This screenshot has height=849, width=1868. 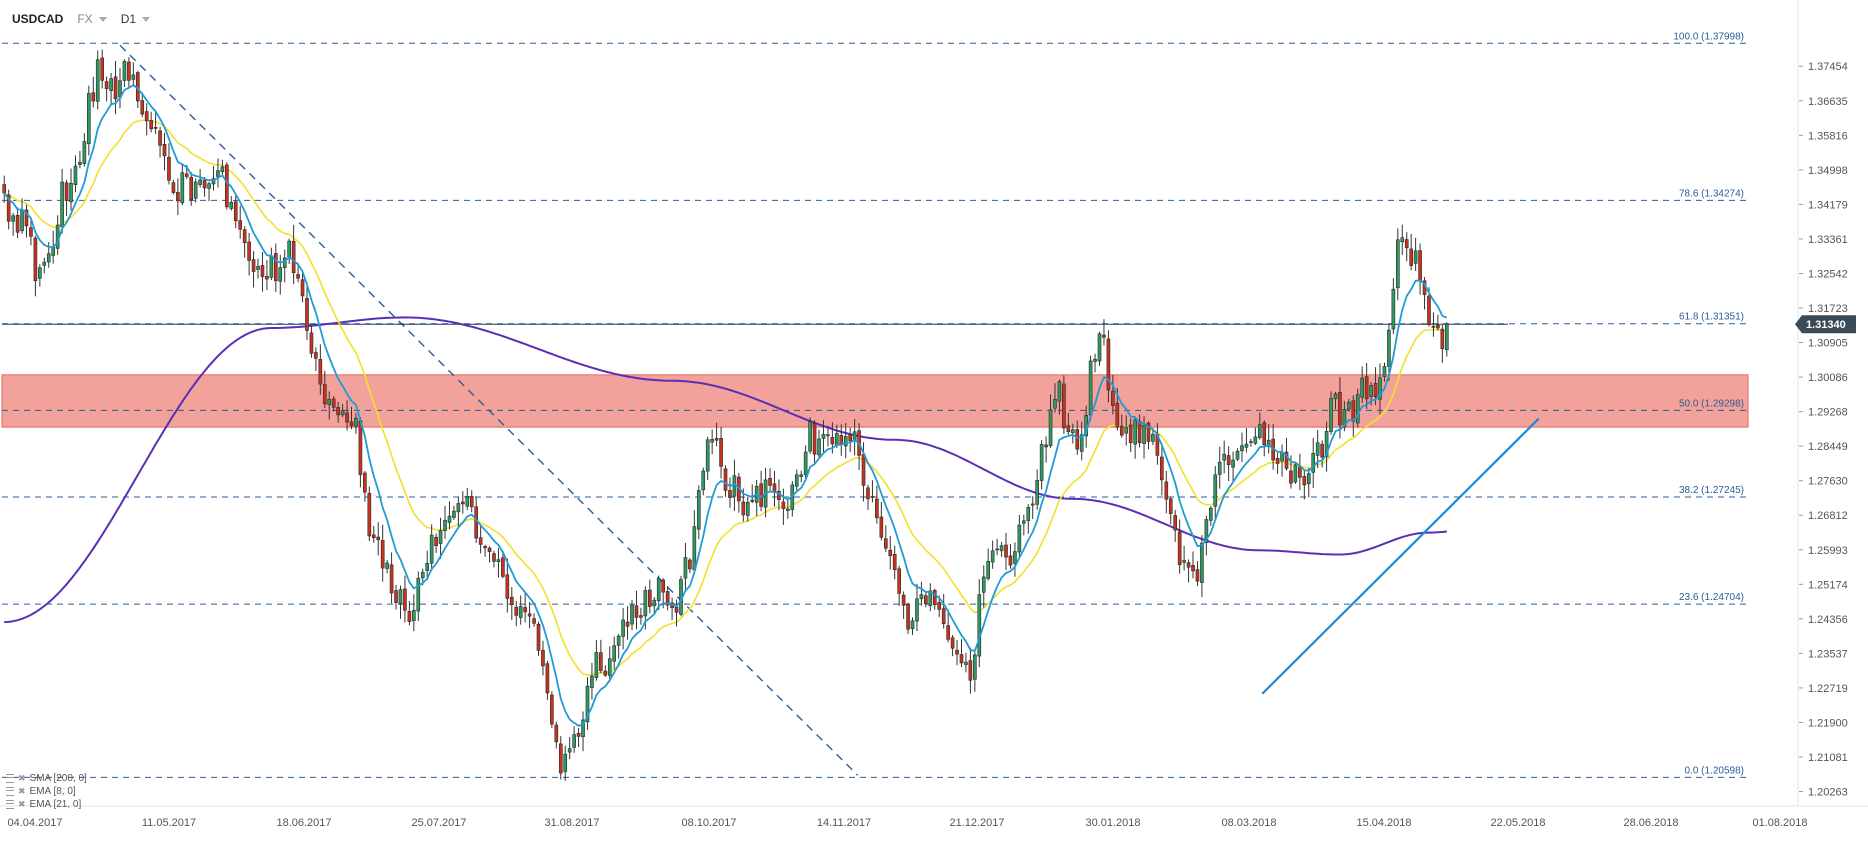 What do you see at coordinates (1828, 413) in the screenshot?
I see `price-tick-label: 1.29268` at bounding box center [1828, 413].